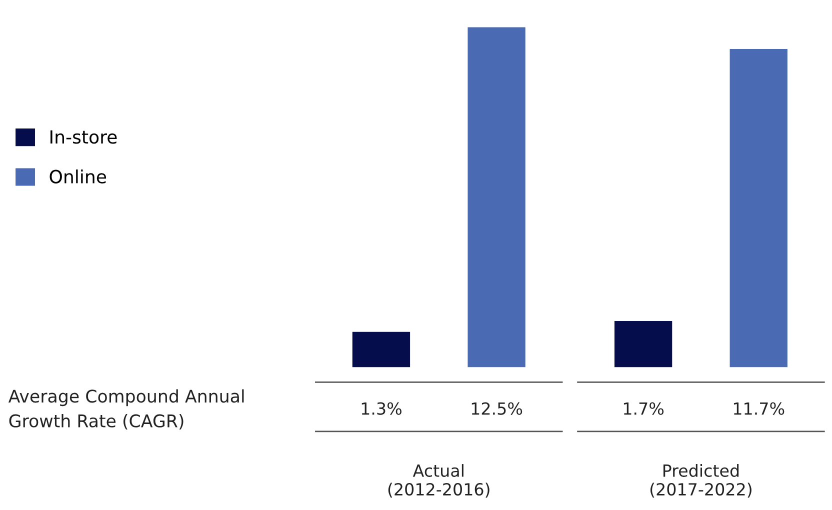 Image resolution: width=832 pixels, height=510 pixels. Describe the element at coordinates (497, 408) in the screenshot. I see `data-label: 12.5%` at that location.